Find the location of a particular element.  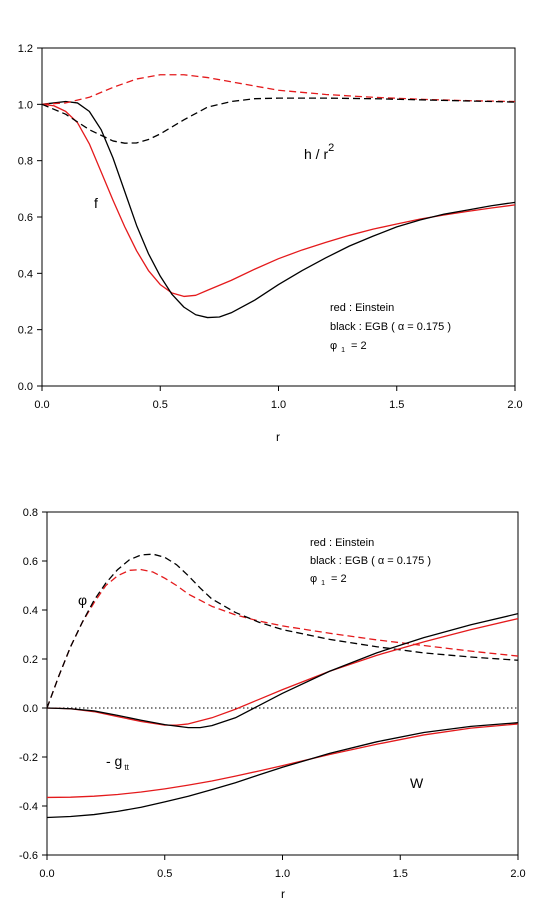

series-h-egb is located at coordinates (278, 120).